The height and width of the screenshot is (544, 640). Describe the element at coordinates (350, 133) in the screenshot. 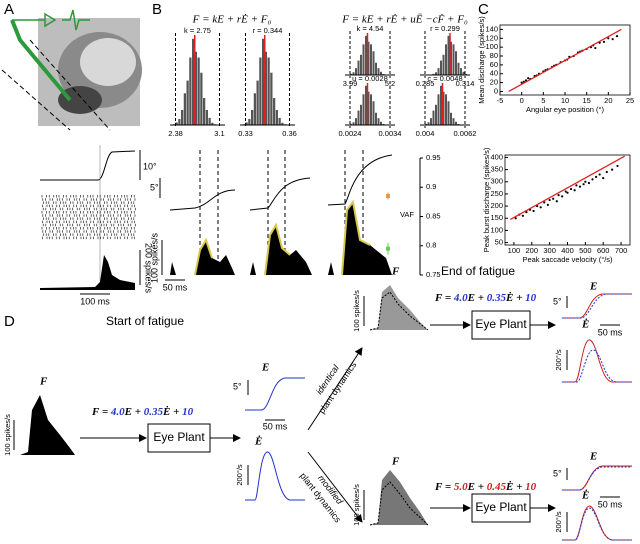

I see `hist-tick-label: 0.0024` at that location.